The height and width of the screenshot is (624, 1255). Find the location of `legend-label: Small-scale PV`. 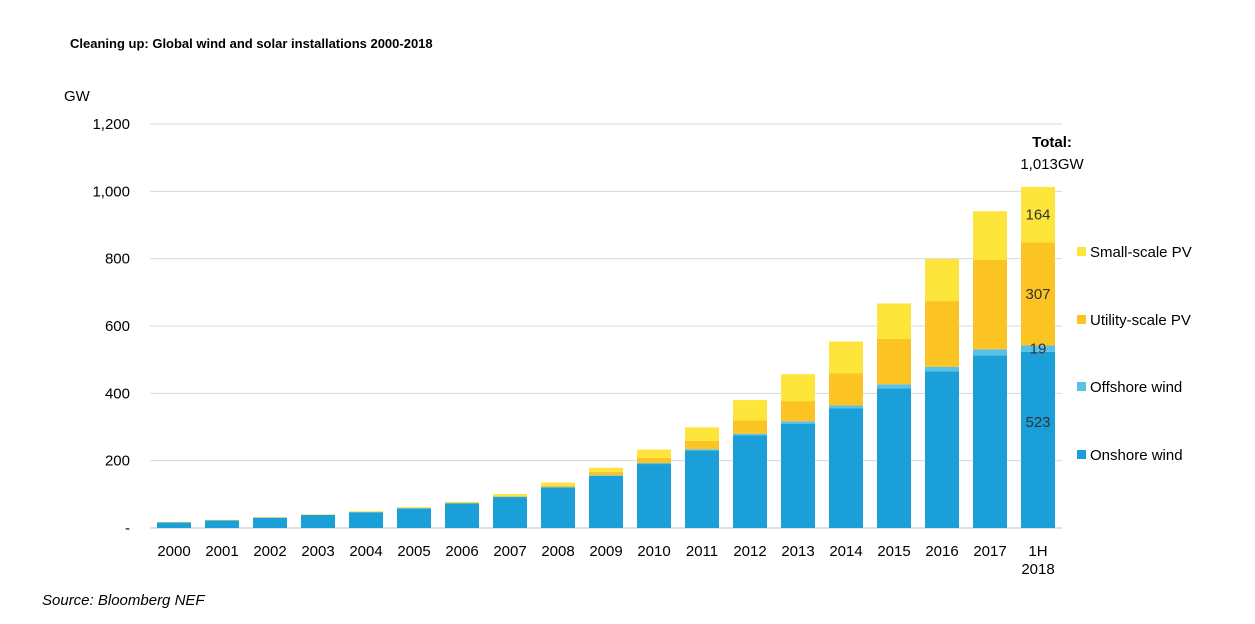

legend-label: Small-scale PV is located at coordinates (1141, 252).